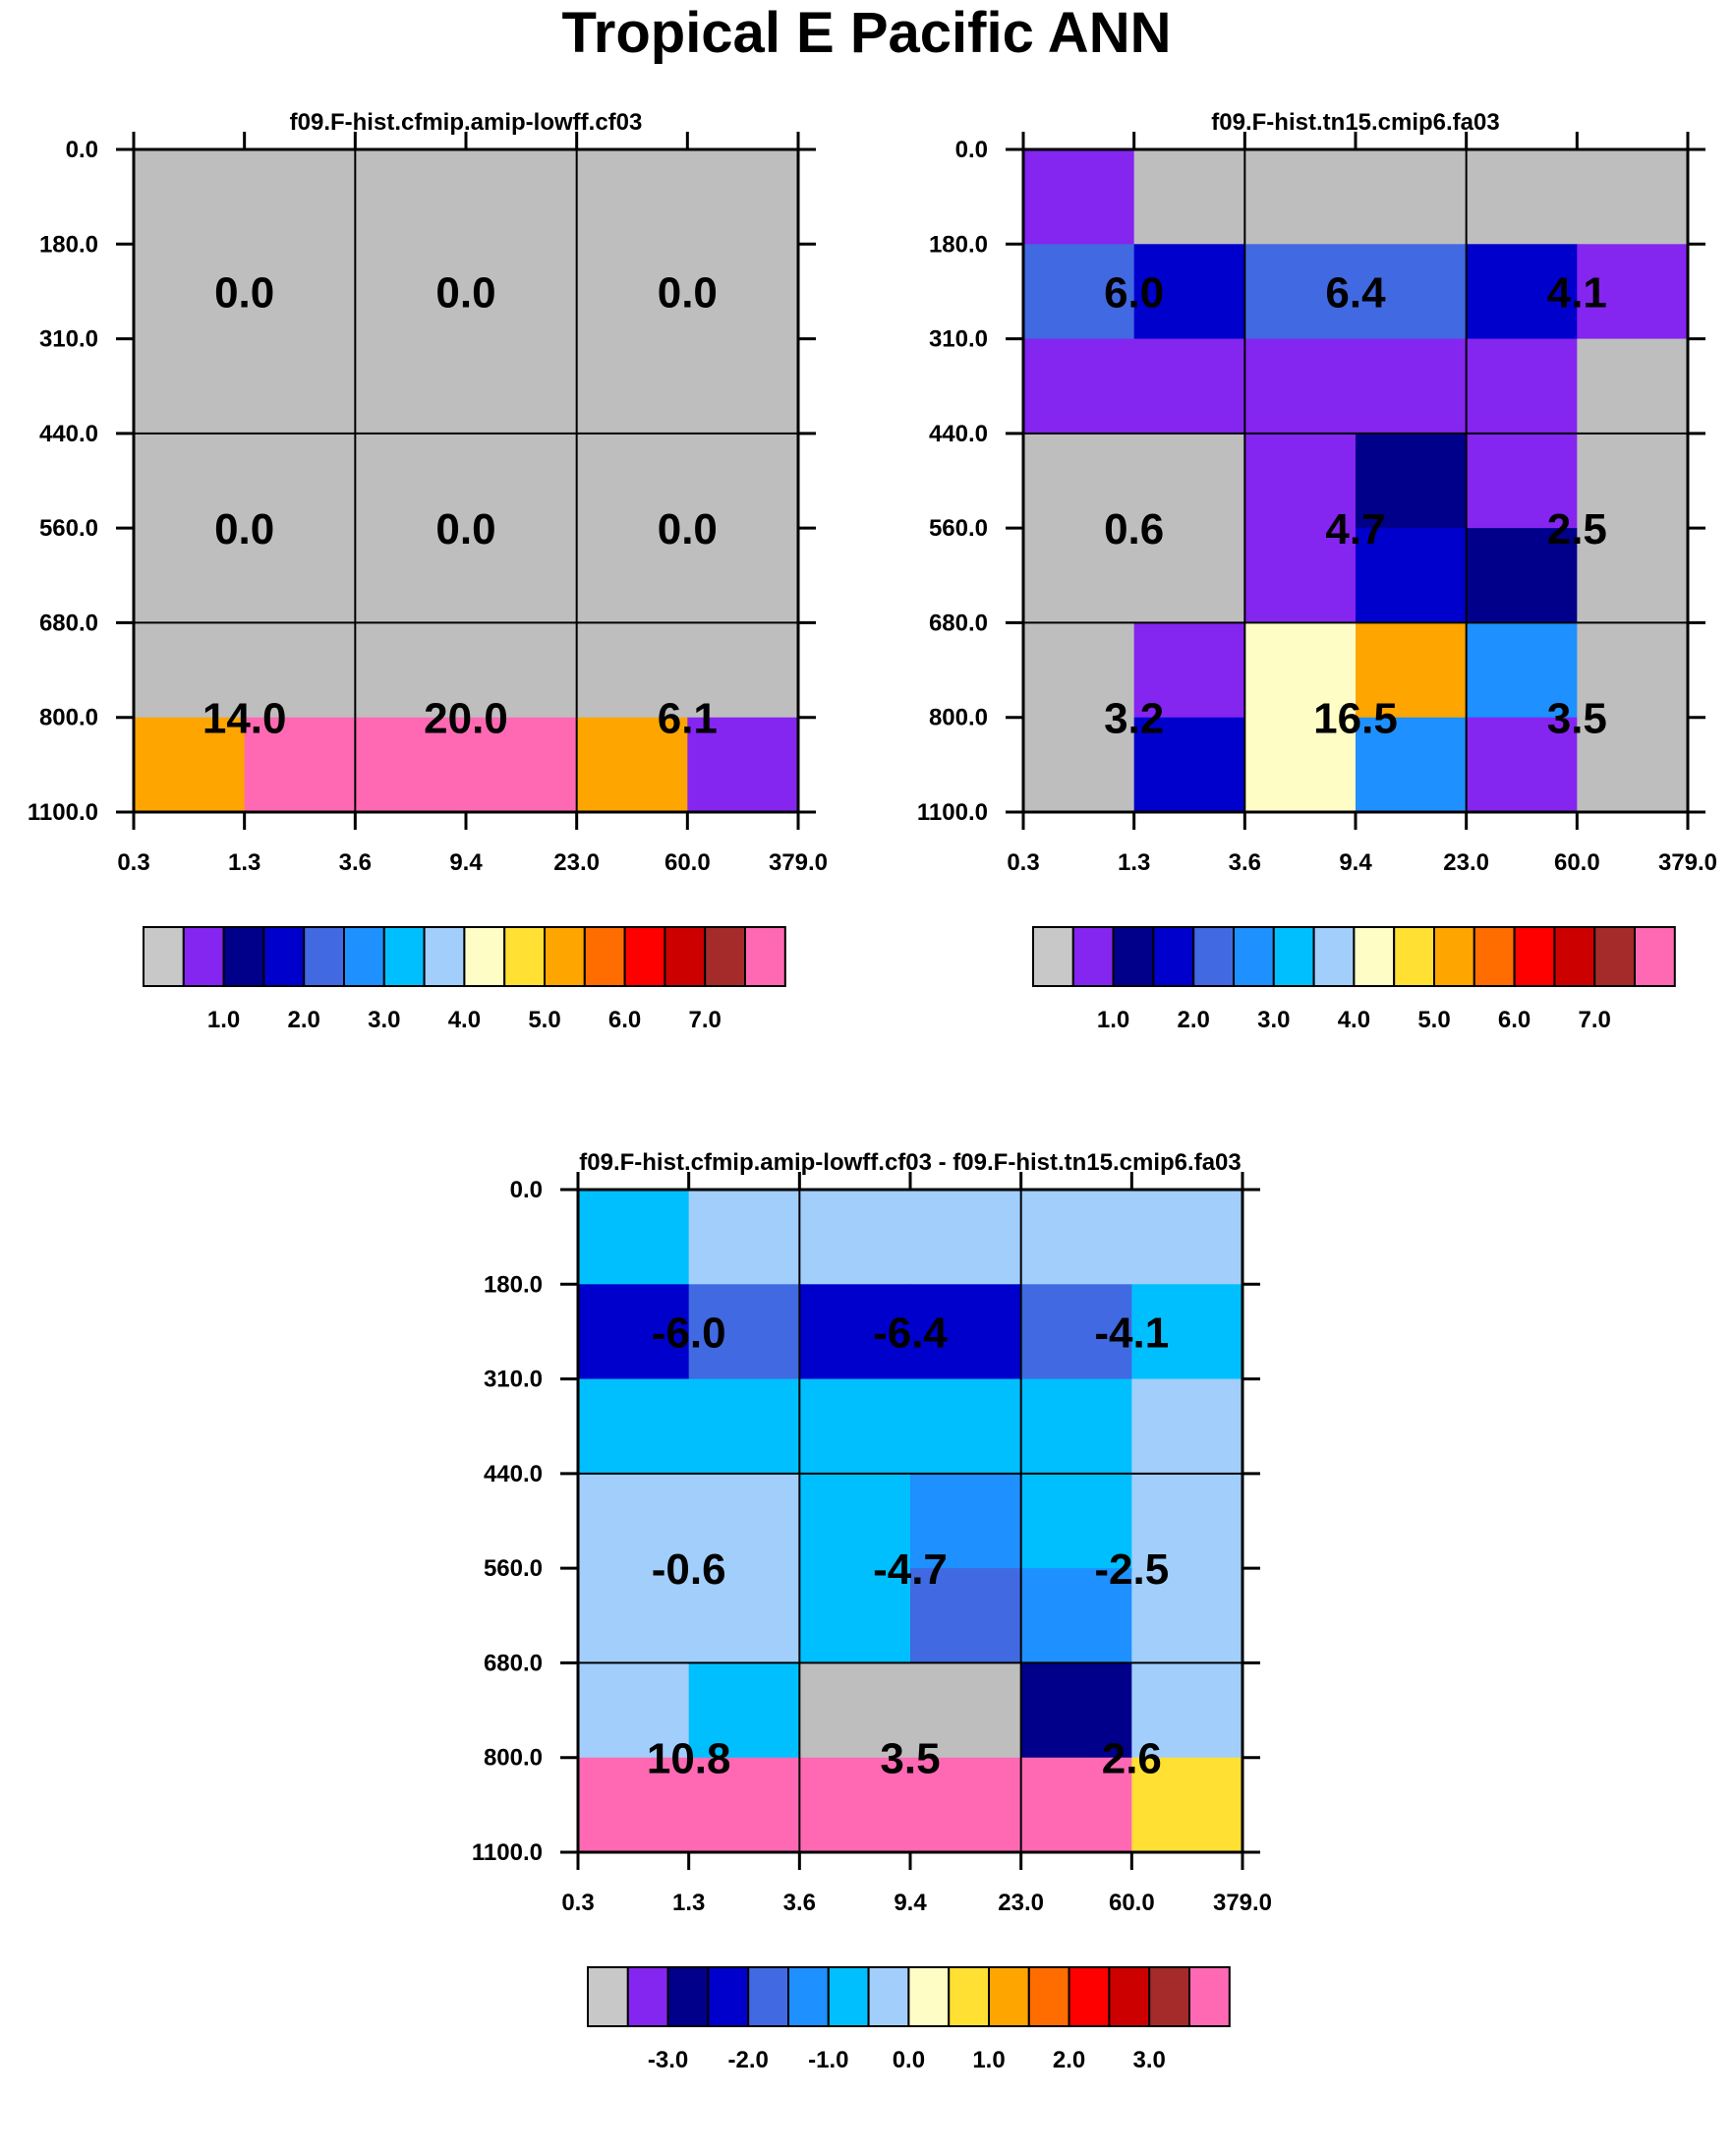 The height and width of the screenshot is (2156, 1733). I want to click on x-tick-label: 3.6, so click(799, 1903).